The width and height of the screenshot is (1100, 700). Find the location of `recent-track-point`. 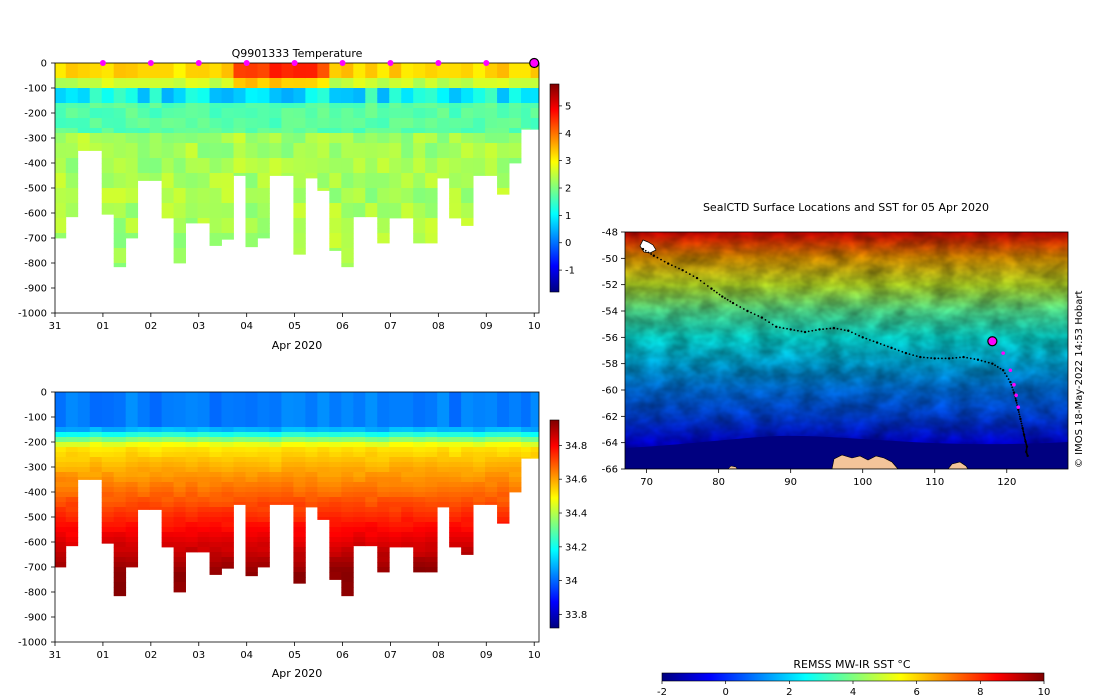

recent-track-point is located at coordinates (1010, 370).